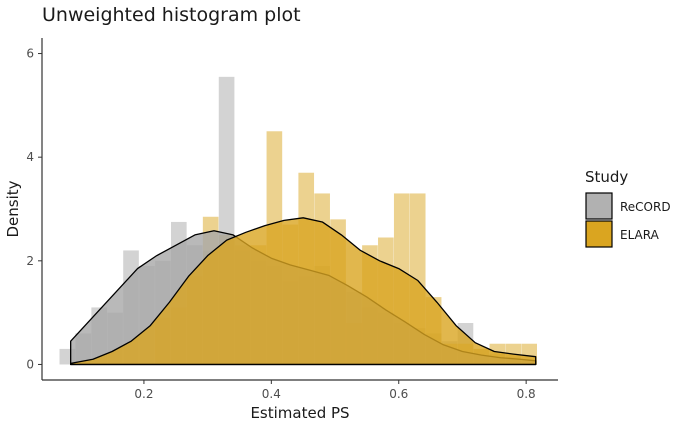 Image resolution: width=683 pixels, height=423 pixels. Describe the element at coordinates (599, 234) in the screenshot. I see `legend-key-elara` at that location.